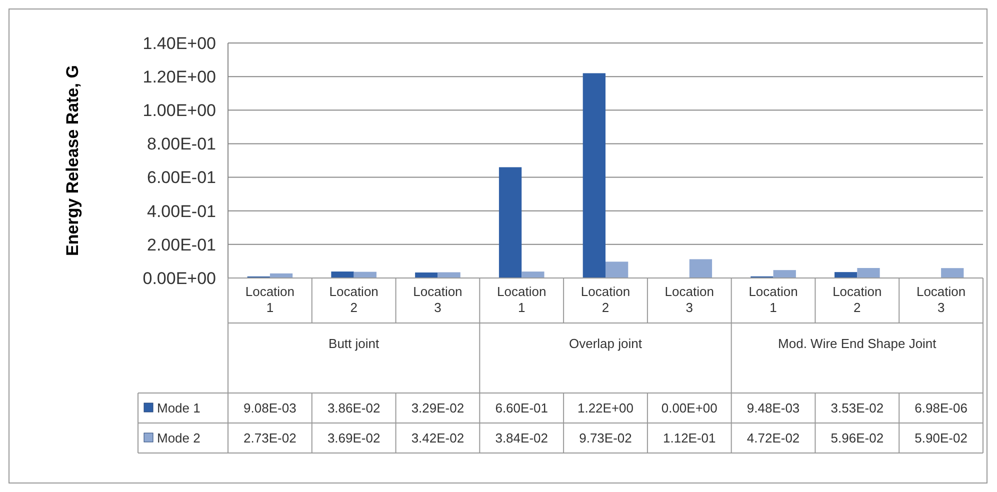 The height and width of the screenshot is (492, 997). Describe the element at coordinates (605, 343) in the screenshot. I see `text: Overlap joint` at that location.